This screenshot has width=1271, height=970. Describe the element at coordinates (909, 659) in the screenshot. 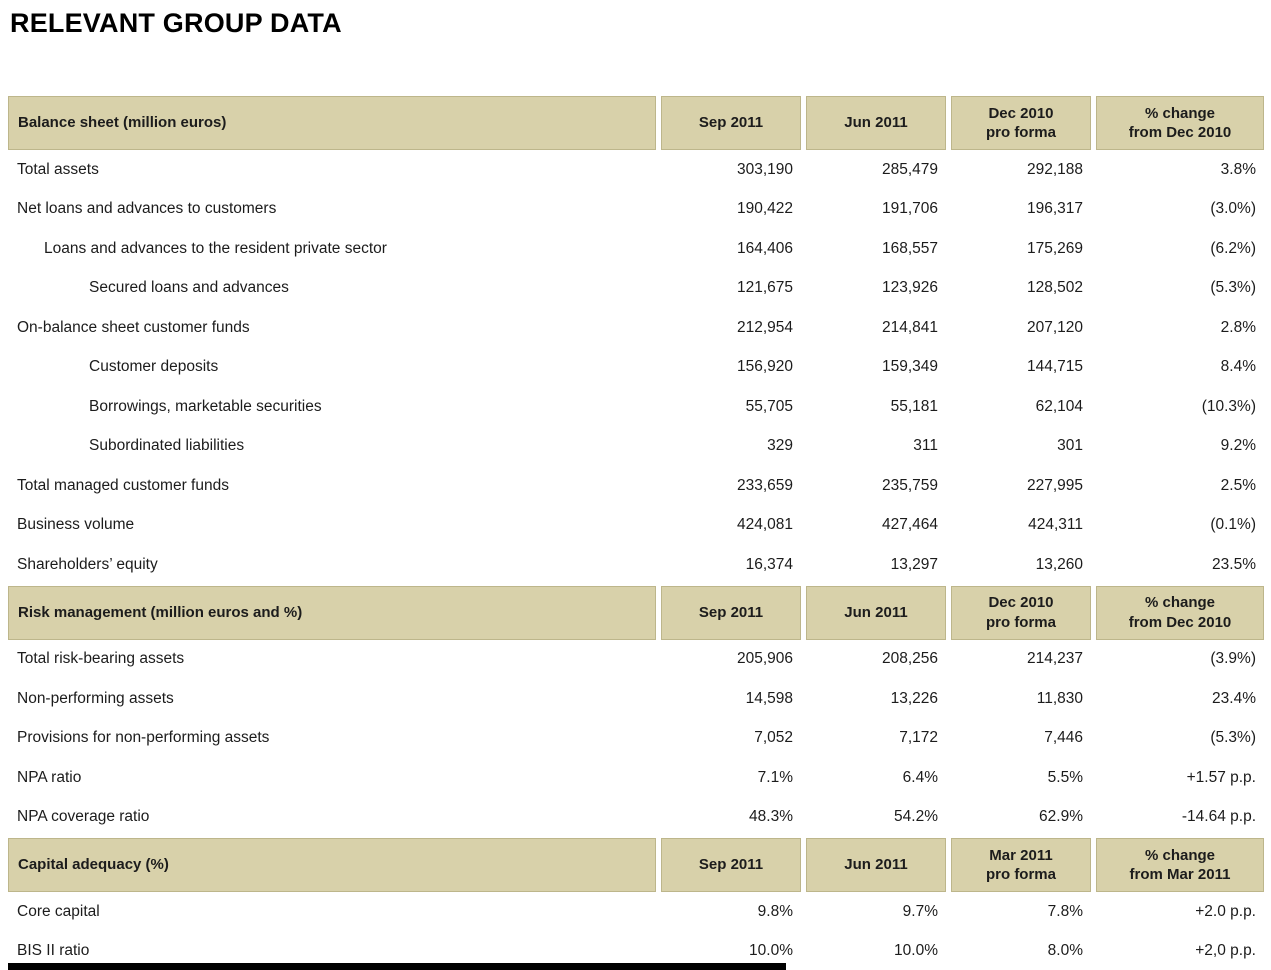

I see `cell-value: 208,256` at that location.